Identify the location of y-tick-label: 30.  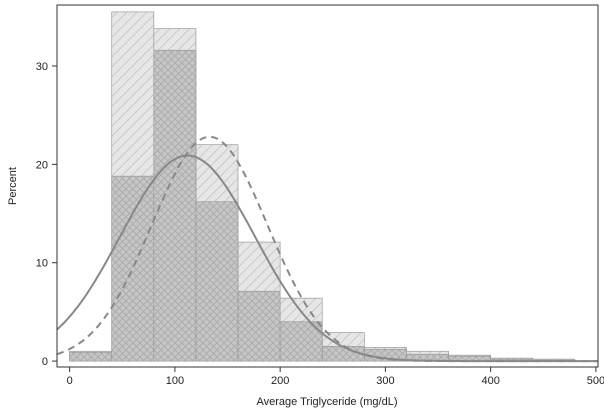
(42, 67).